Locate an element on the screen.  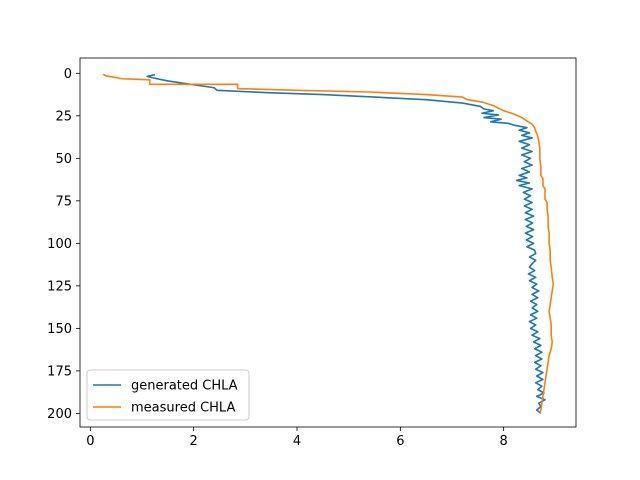
y-tick-label: 25 is located at coordinates (63, 116).